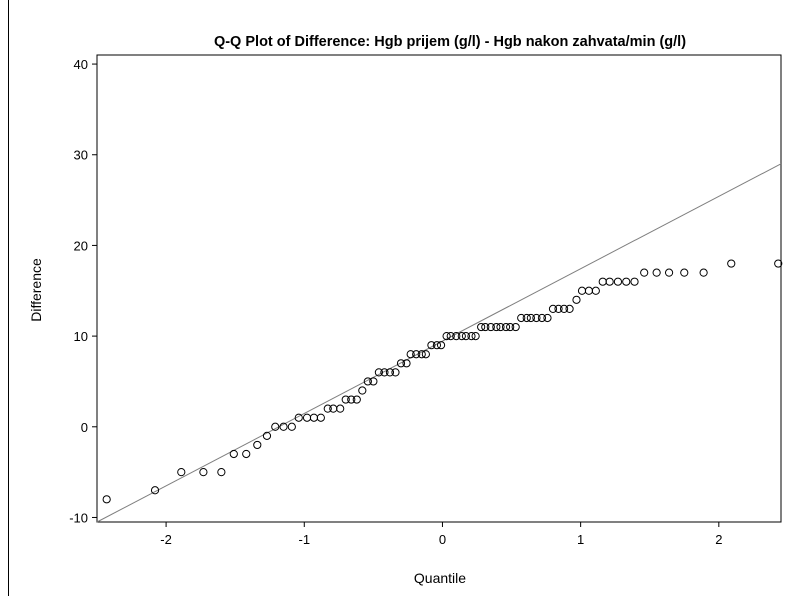 This screenshot has height=601, width=789. Describe the element at coordinates (81, 245) in the screenshot. I see `y-tick-label: 20` at that location.